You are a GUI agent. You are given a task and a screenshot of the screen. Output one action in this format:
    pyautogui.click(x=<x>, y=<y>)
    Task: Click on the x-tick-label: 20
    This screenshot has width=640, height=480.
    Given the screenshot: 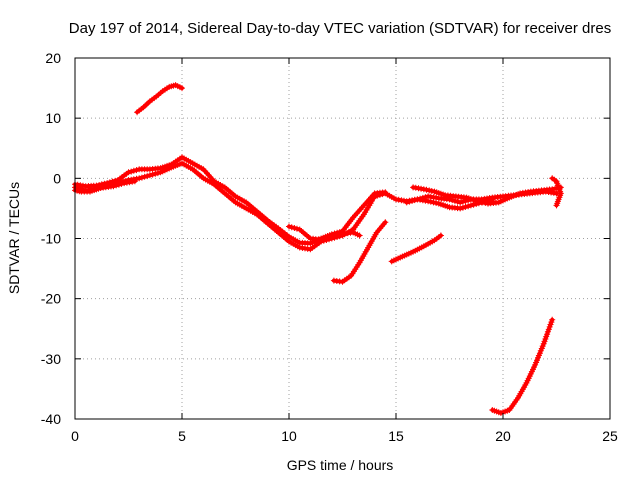 What is the action you would take?
    pyautogui.click(x=503, y=436)
    